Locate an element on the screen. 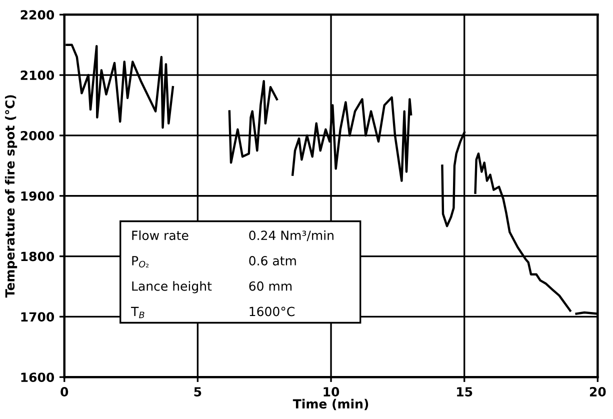 The width and height of the screenshot is (613, 419). annotation: 0.6 atm is located at coordinates (272, 261).